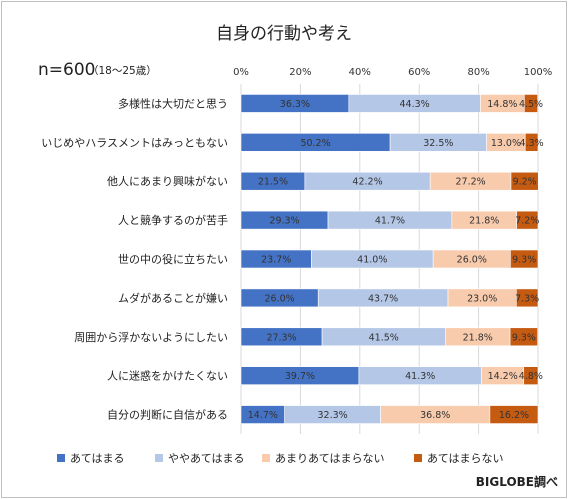  I want to click on value-label: 41.7%, so click(390, 221).